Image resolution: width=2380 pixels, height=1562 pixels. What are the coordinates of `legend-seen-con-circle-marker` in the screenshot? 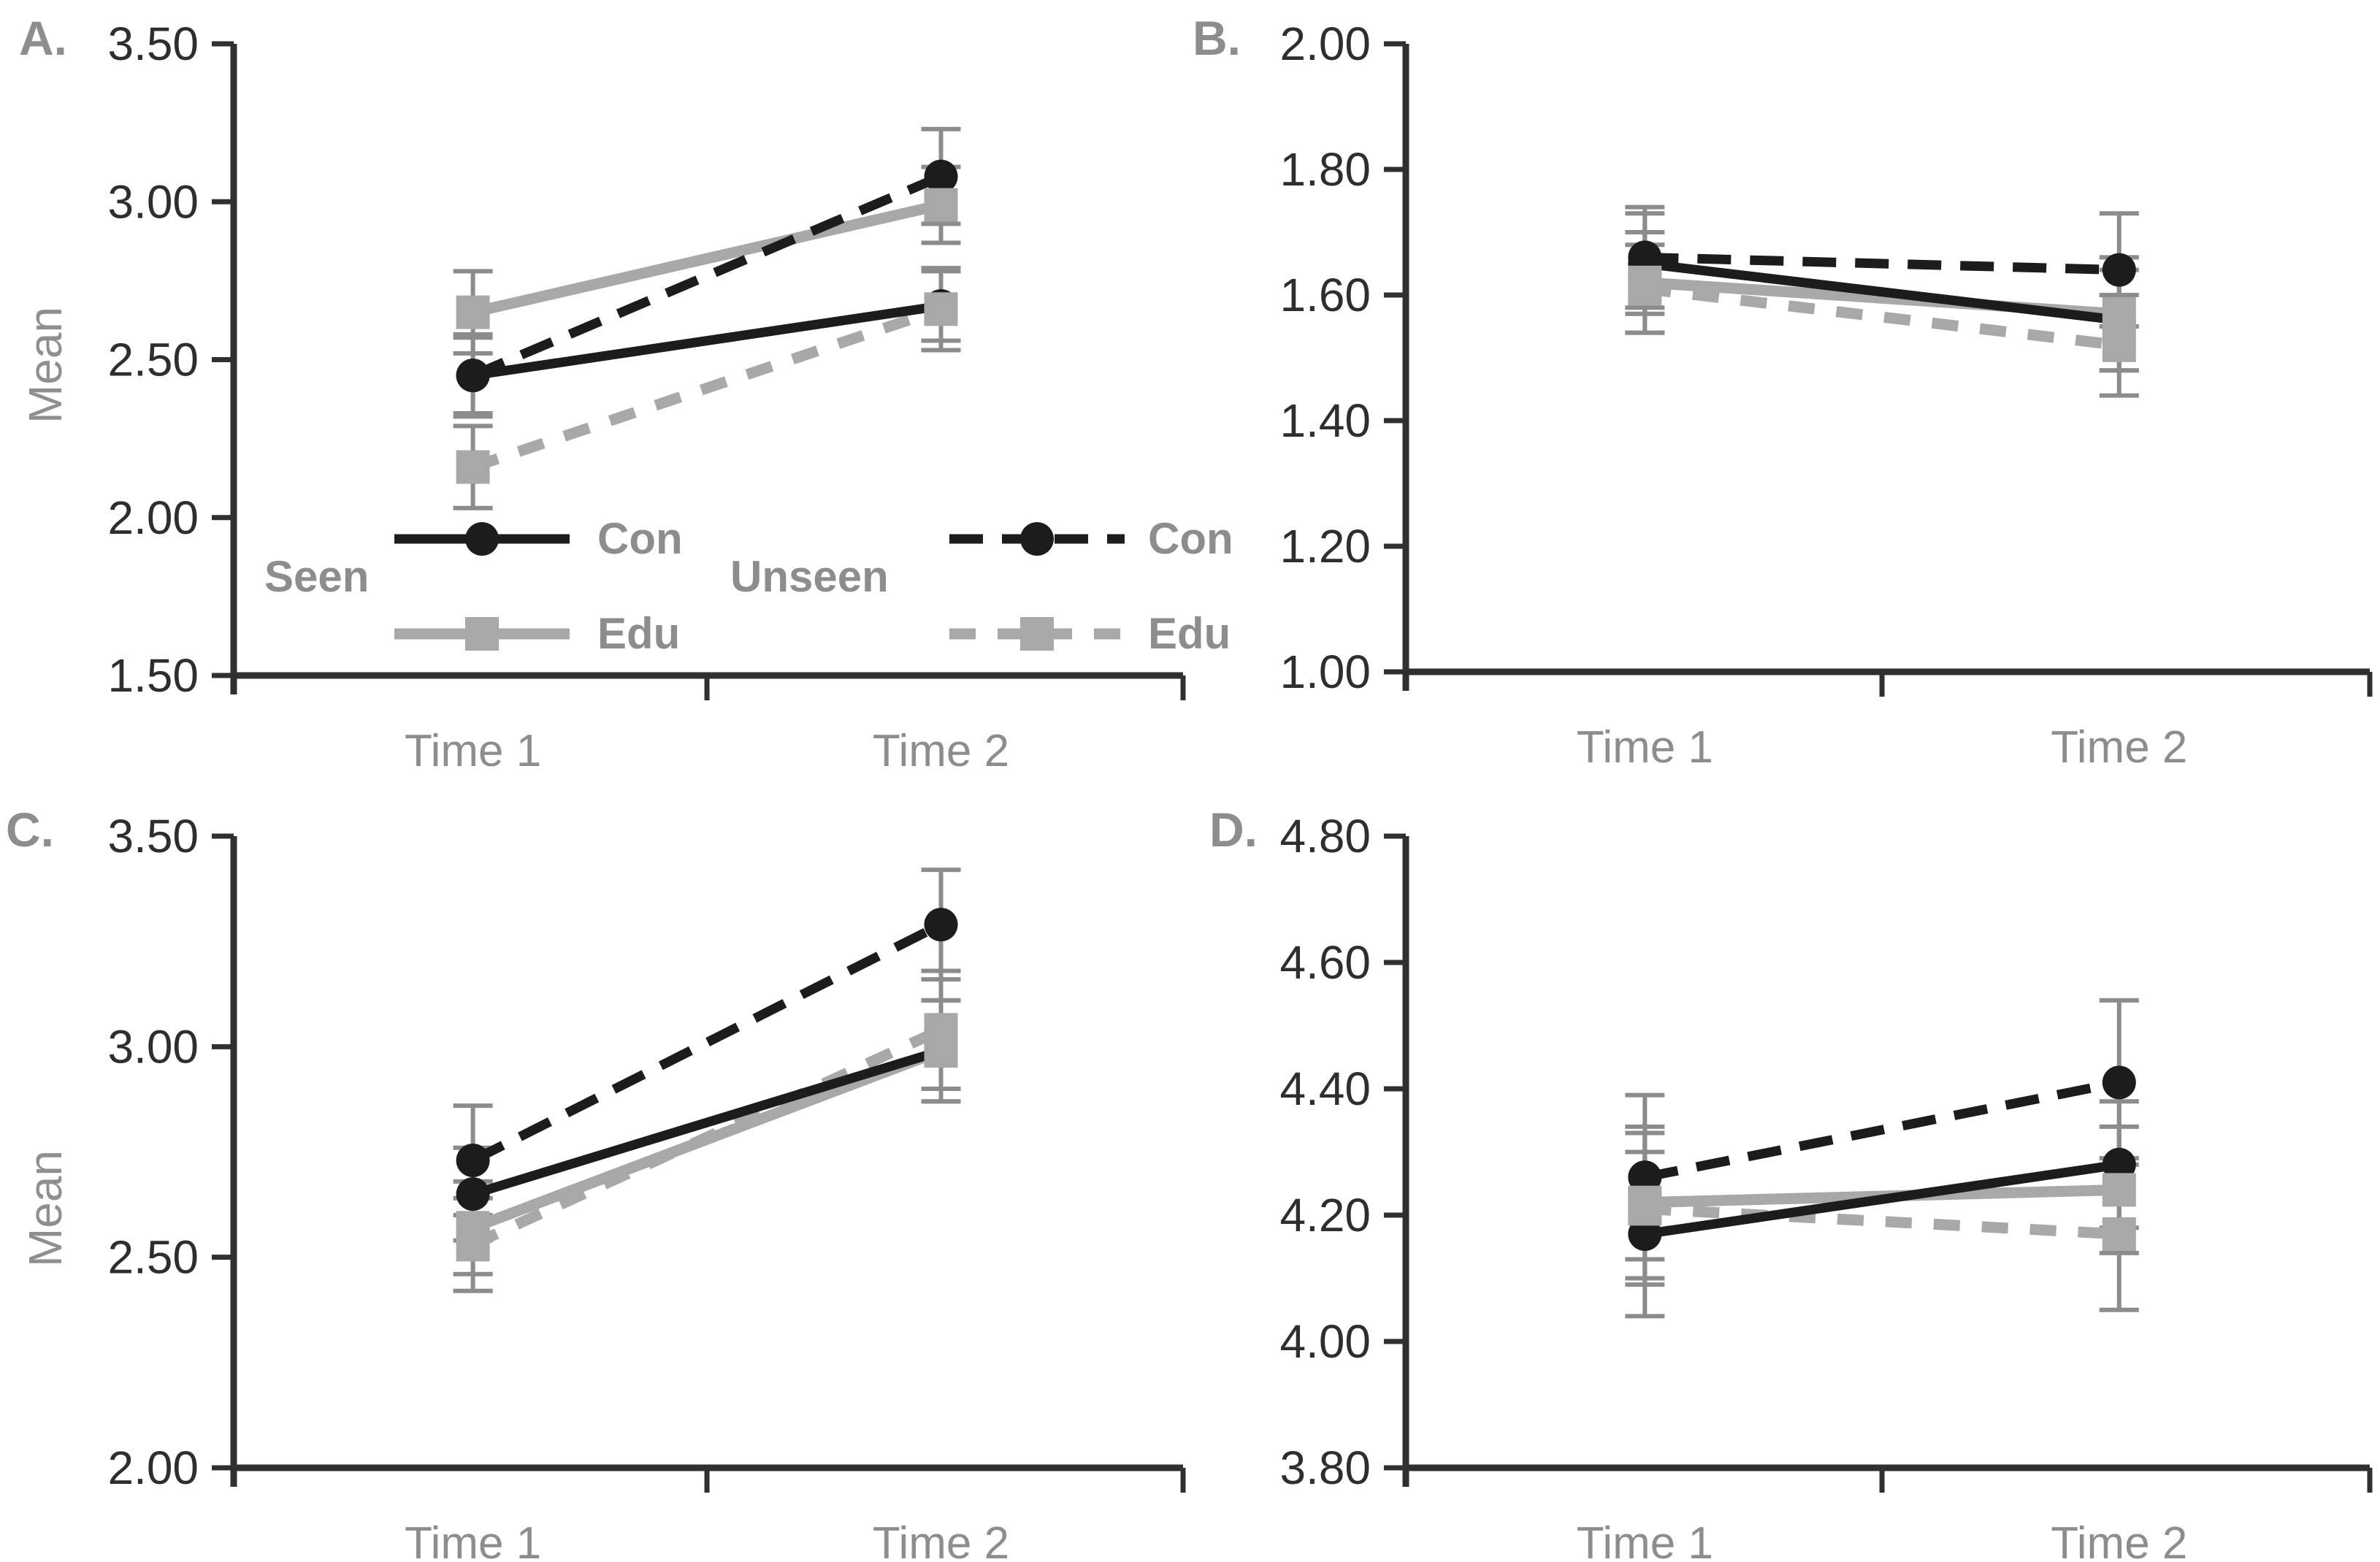 It's located at (482, 539).